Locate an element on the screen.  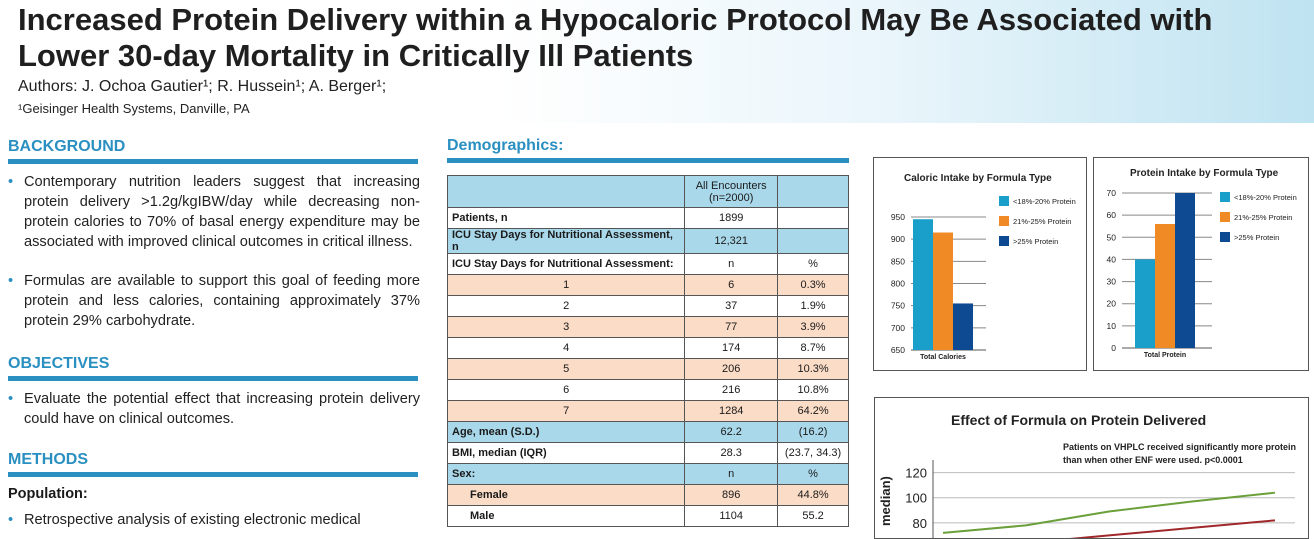
table-row: Male 1104 55.2 is located at coordinates (647, 516).